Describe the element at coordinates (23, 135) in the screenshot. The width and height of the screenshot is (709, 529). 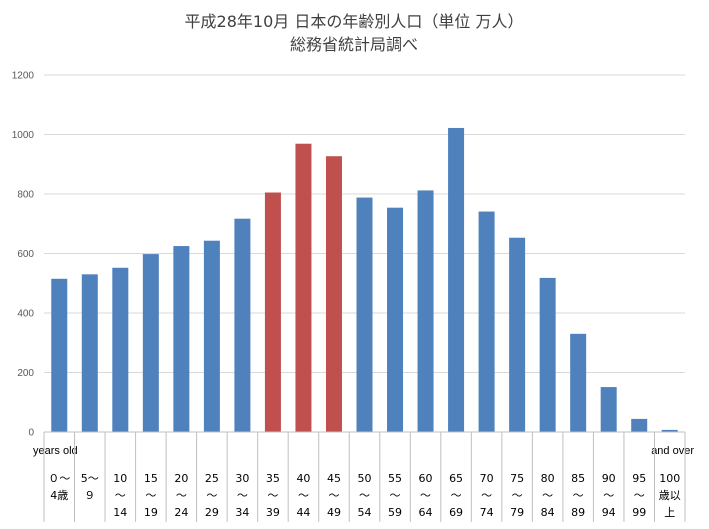
I see `y-tick-label: 1000` at that location.